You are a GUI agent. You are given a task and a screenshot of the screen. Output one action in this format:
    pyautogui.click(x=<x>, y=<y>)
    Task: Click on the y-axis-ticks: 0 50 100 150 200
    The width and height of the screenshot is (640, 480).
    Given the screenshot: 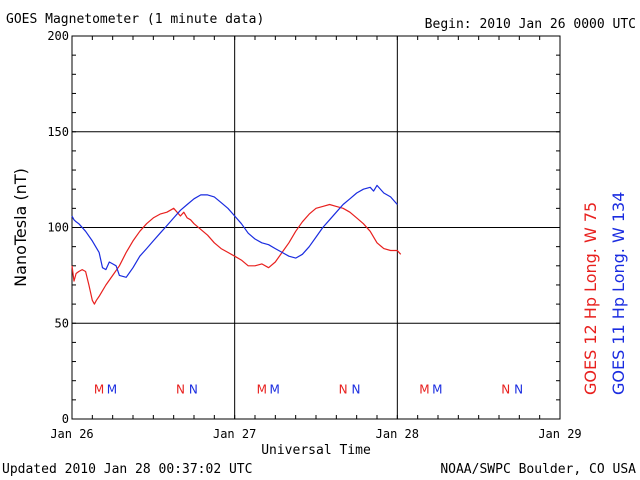 What is the action you would take?
    pyautogui.click(x=58, y=227)
    